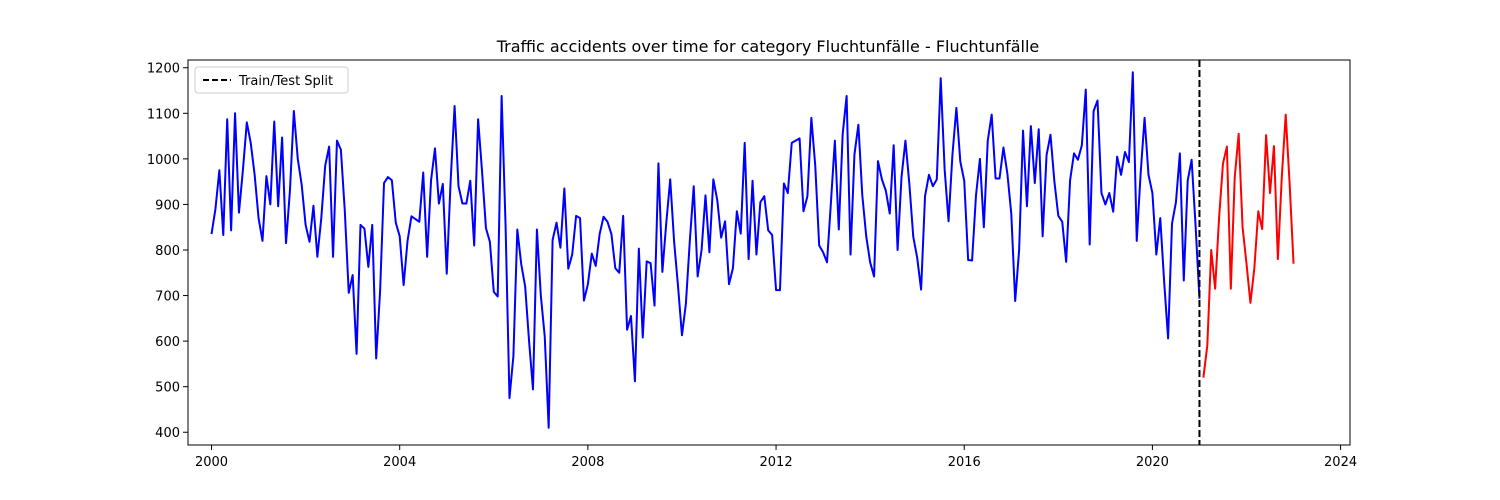 Image resolution: width=1500 pixels, height=500 pixels. I want to click on x-axis: 2000 2004 2008 2012 2016 2020 2024, so click(776, 457).